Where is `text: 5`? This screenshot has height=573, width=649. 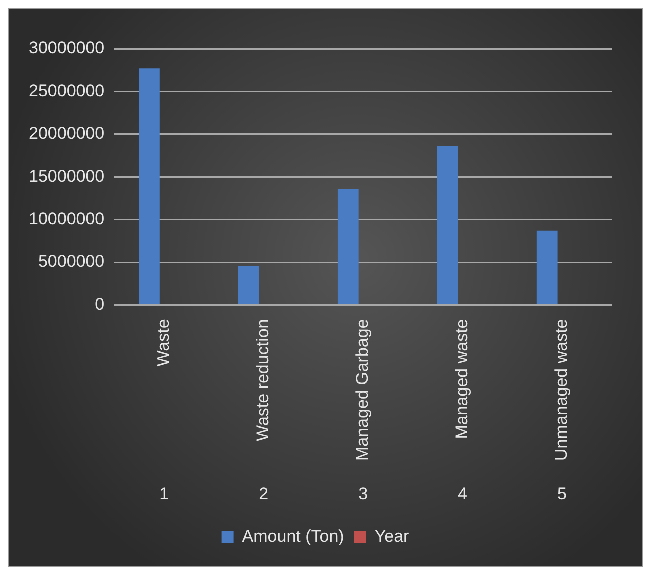 text: 5 is located at coordinates (562, 494).